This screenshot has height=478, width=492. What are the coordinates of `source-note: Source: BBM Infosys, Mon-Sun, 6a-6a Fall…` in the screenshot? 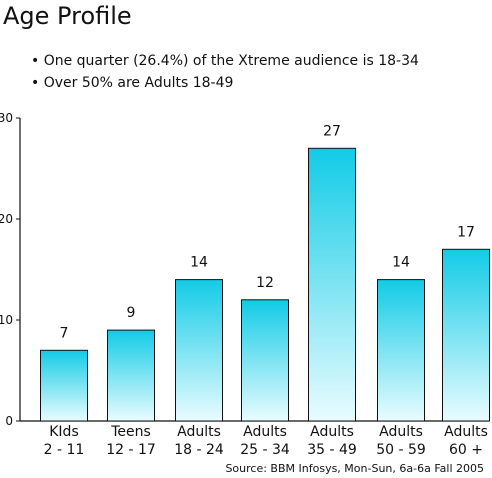 It's located at (354, 468).